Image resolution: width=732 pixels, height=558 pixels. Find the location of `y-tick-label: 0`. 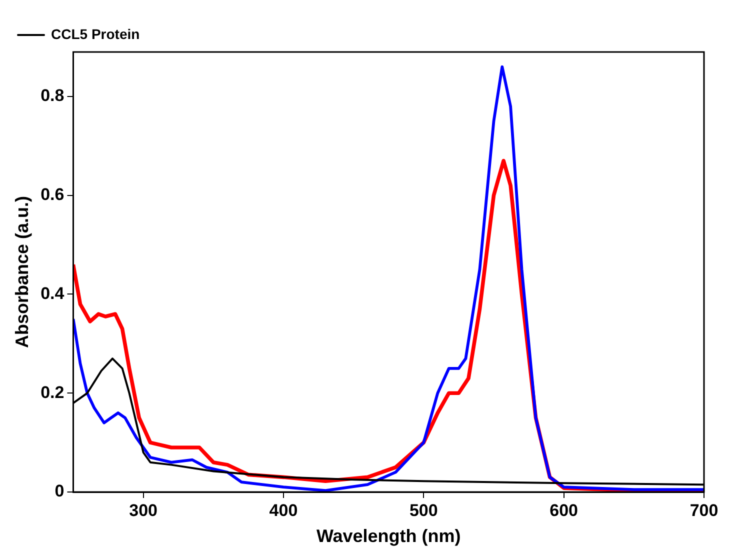

y-tick-label: 0 is located at coordinates (59, 491).